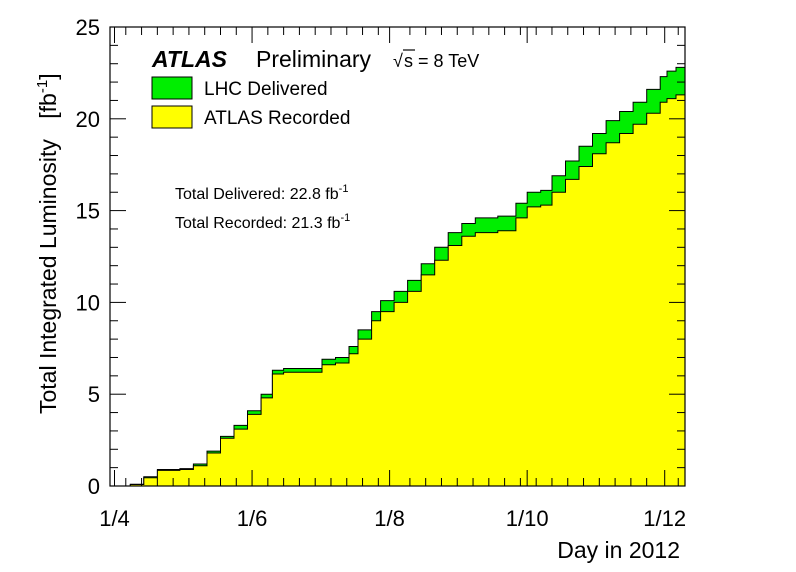  What do you see at coordinates (94, 394) in the screenshot?
I see `y-tick-label: 5` at bounding box center [94, 394].